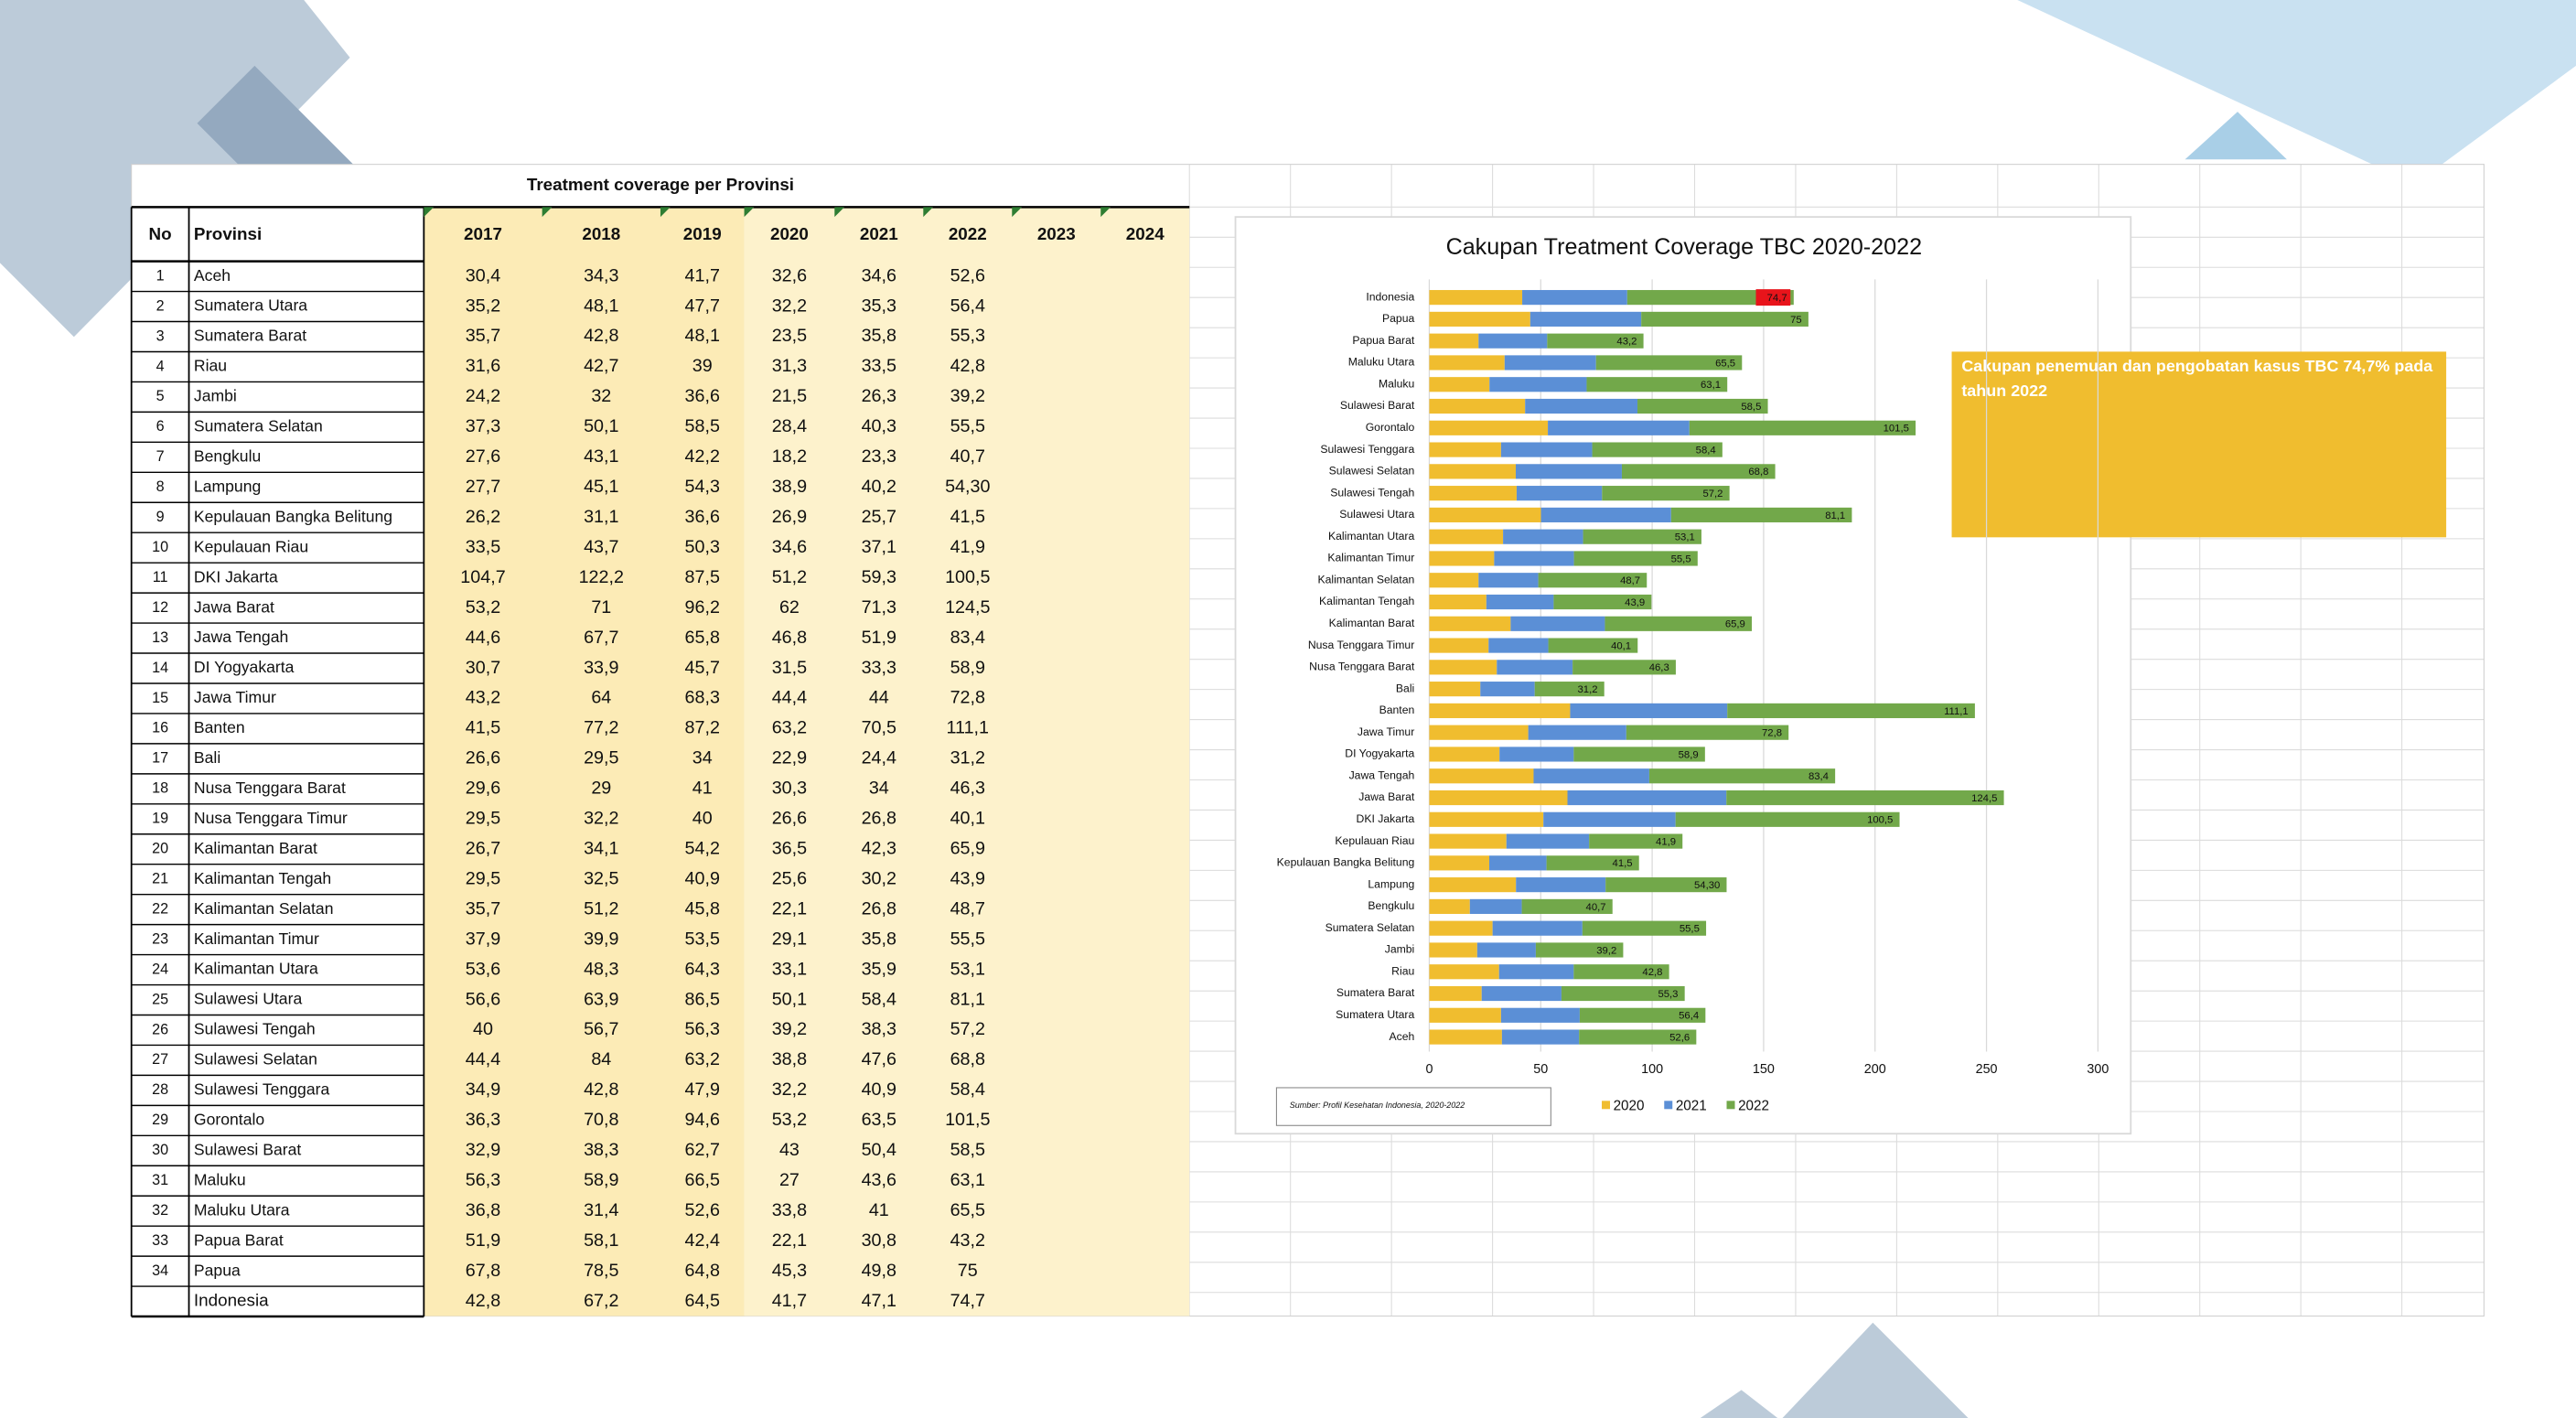 The width and height of the screenshot is (2576, 1418). I want to click on value-cell: 47,1, so click(879, 1301).